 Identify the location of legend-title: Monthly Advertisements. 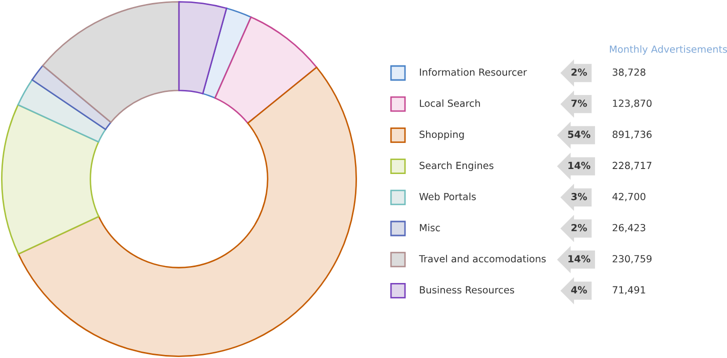
(668, 50).